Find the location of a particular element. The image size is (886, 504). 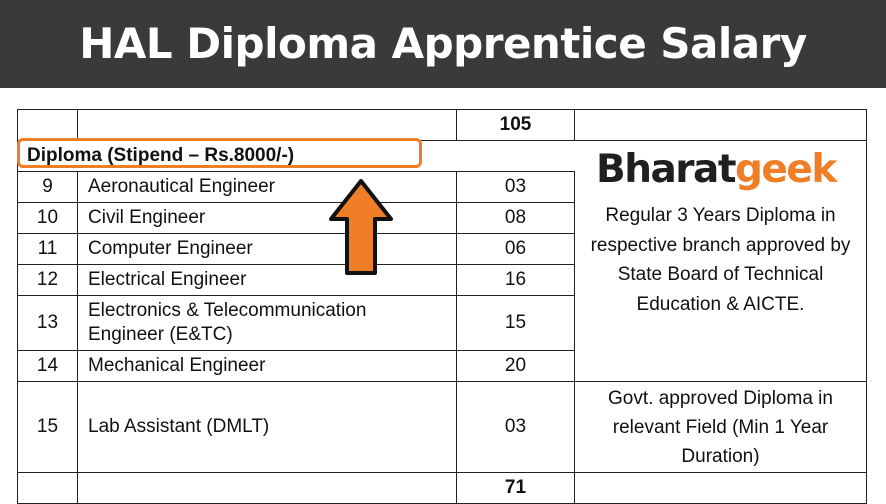

table-row: 105 is located at coordinates (442, 125).